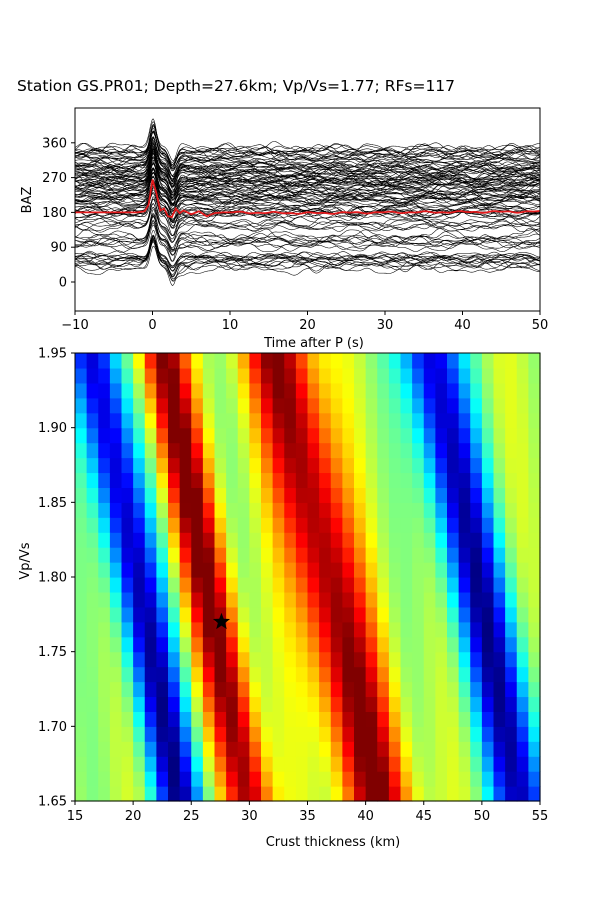 This screenshot has width=600, height=900. What do you see at coordinates (191, 816) in the screenshot?
I see `hk-x-tick-label: 25` at bounding box center [191, 816].